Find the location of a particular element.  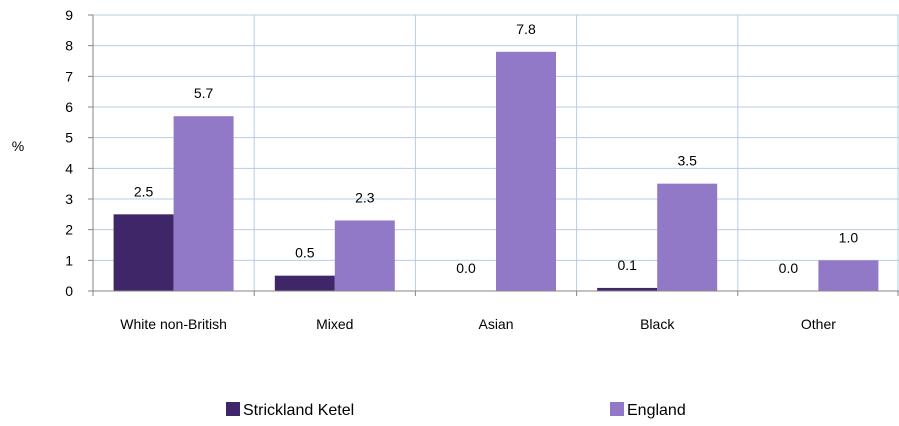

x-tick-label: Asian is located at coordinates (495, 324).